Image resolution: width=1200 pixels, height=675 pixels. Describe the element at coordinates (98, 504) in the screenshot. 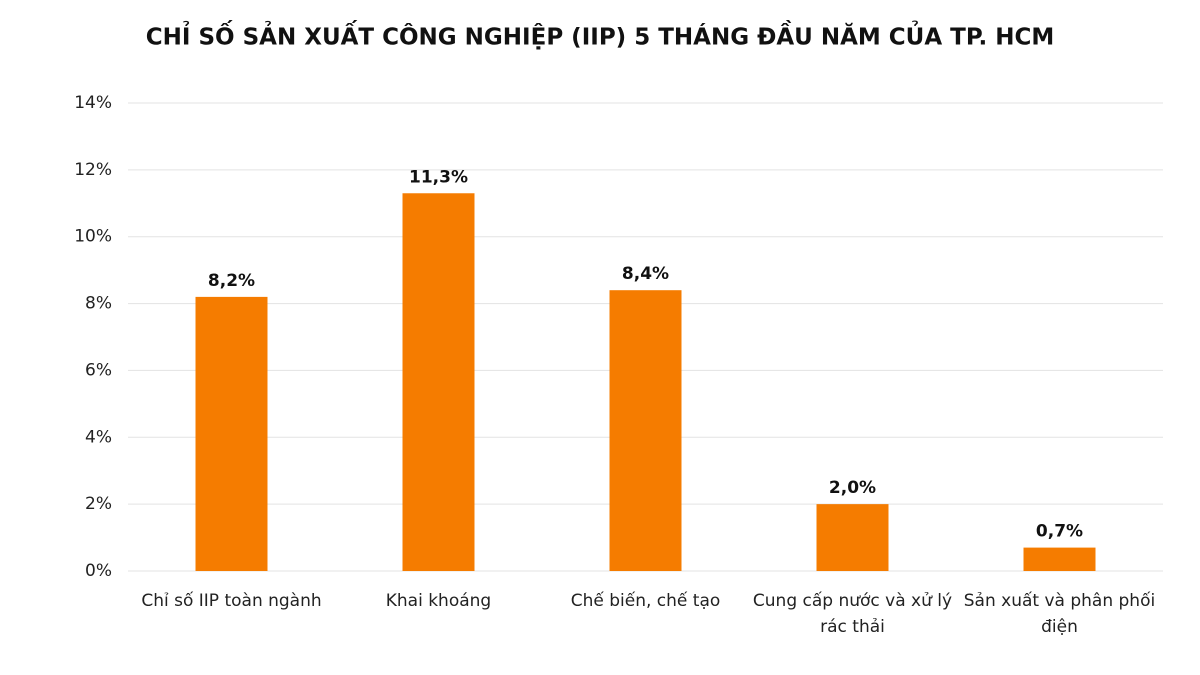

I see `y-tick-label: 2%` at that location.